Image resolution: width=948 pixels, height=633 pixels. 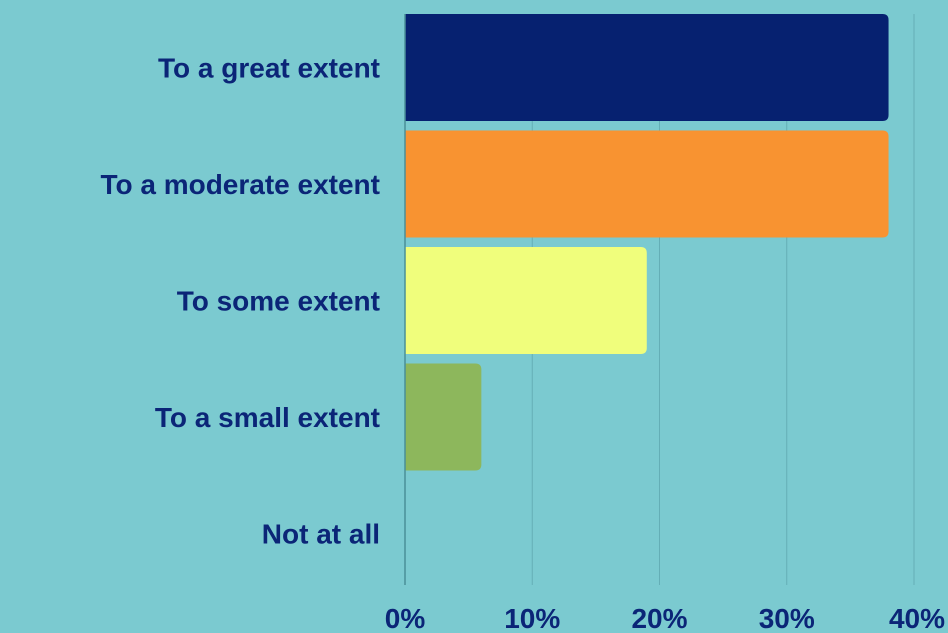 I want to click on x-tick-label-30: 30%, so click(x=787, y=618).